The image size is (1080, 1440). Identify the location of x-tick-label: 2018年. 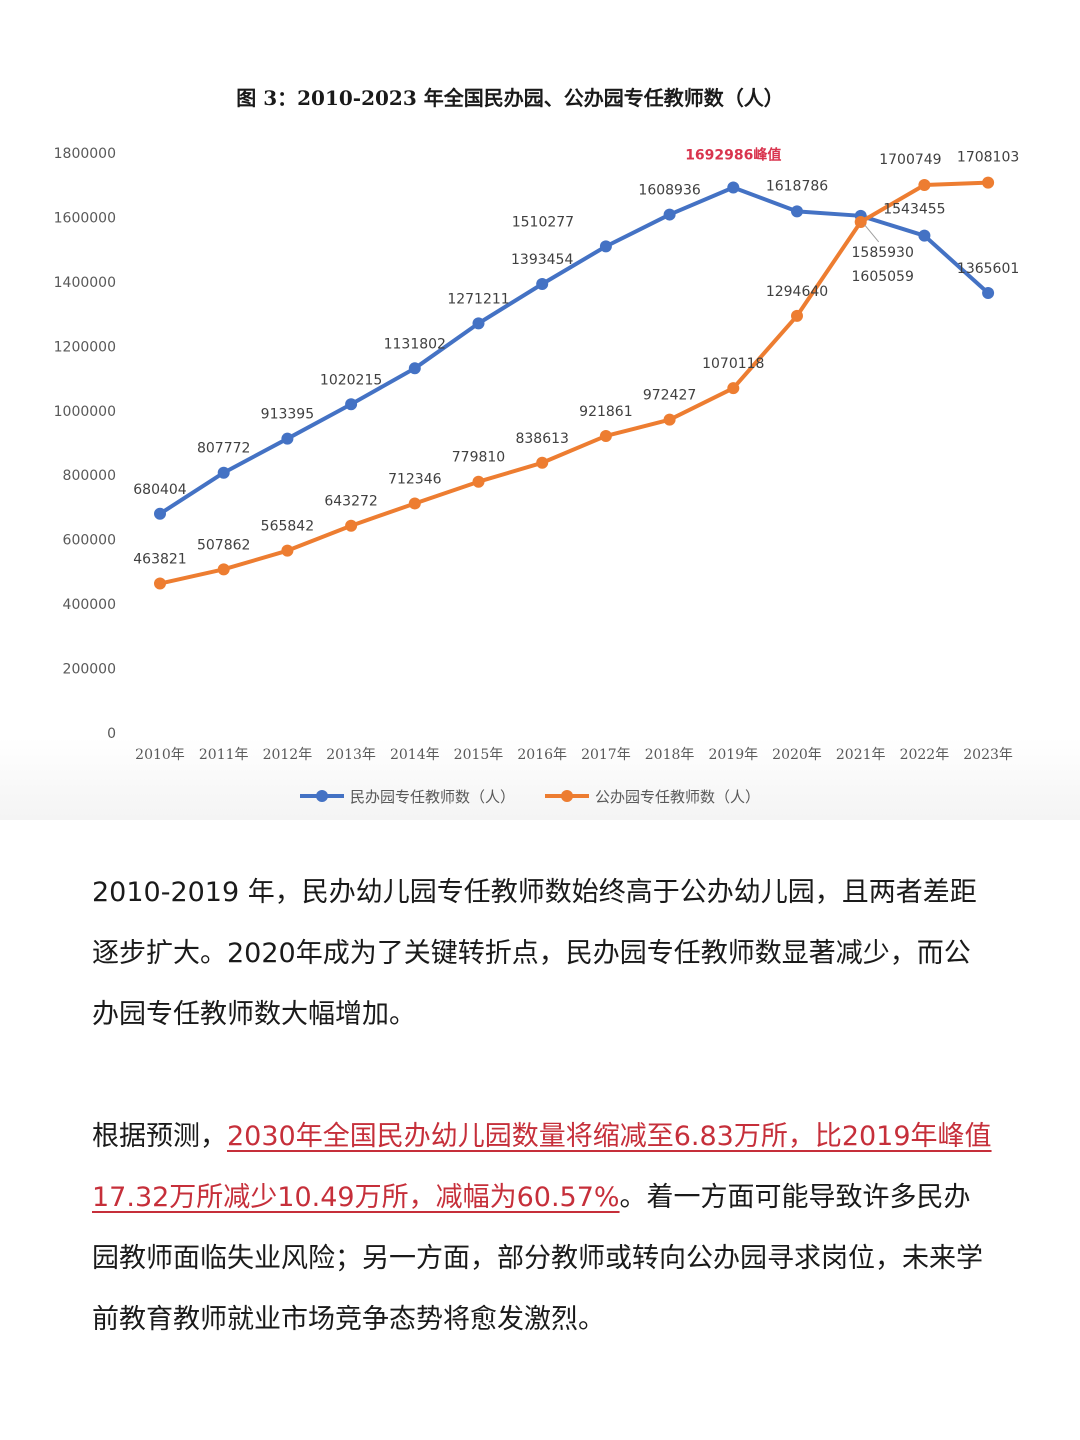
(670, 755).